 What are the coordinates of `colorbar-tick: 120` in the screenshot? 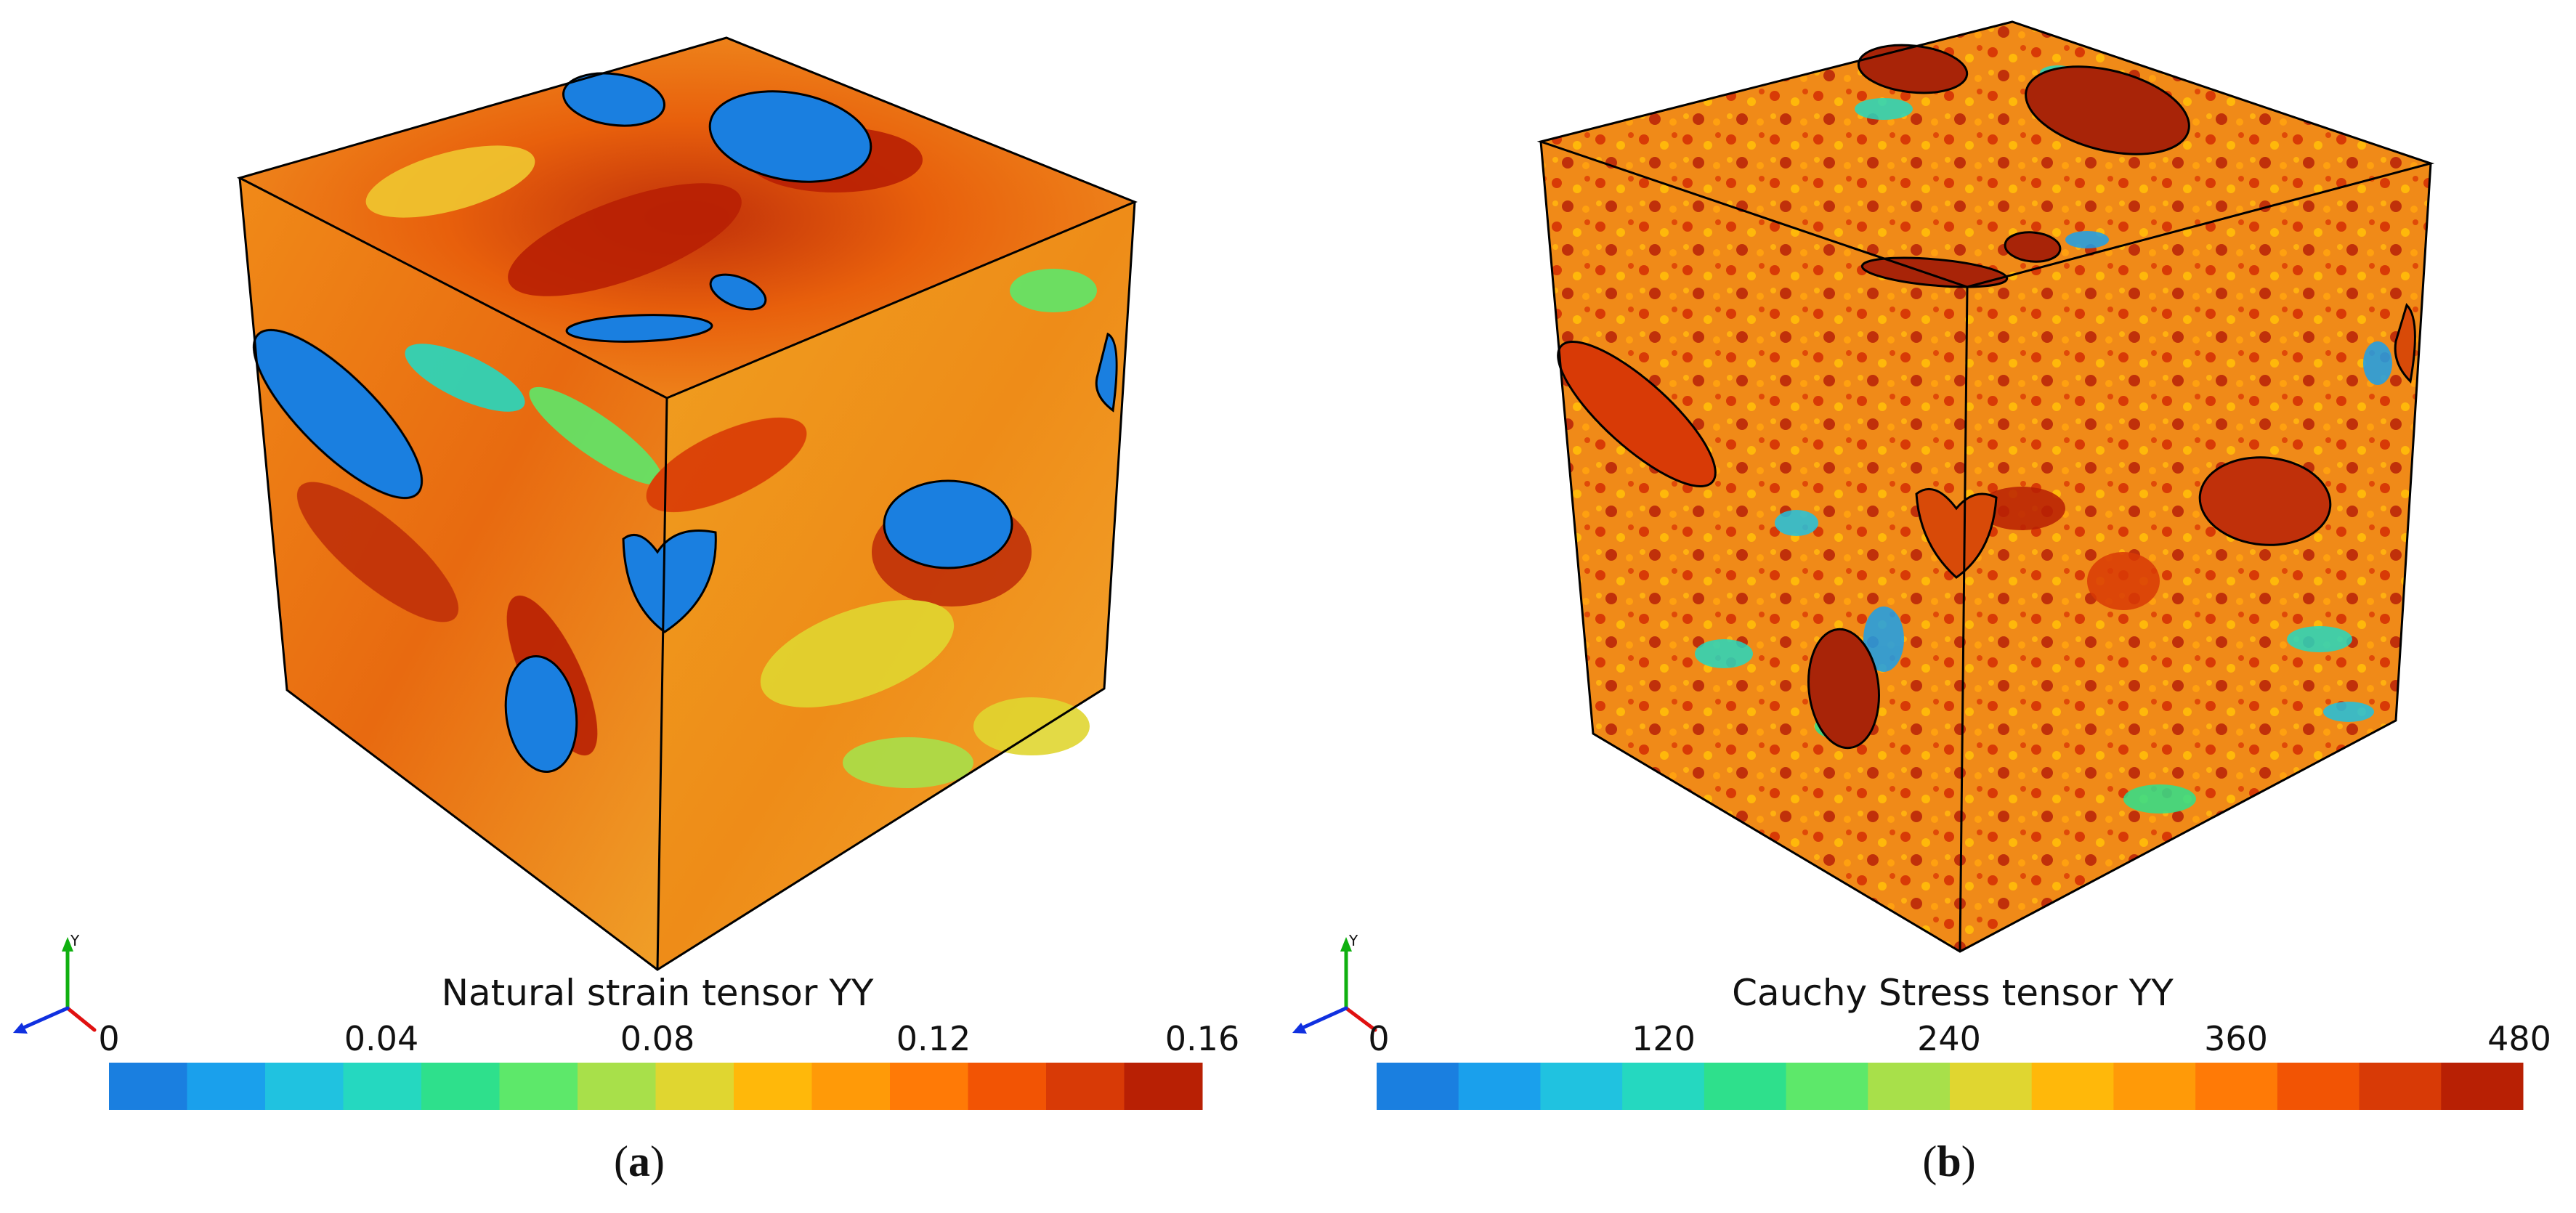 It's located at (1664, 1038).